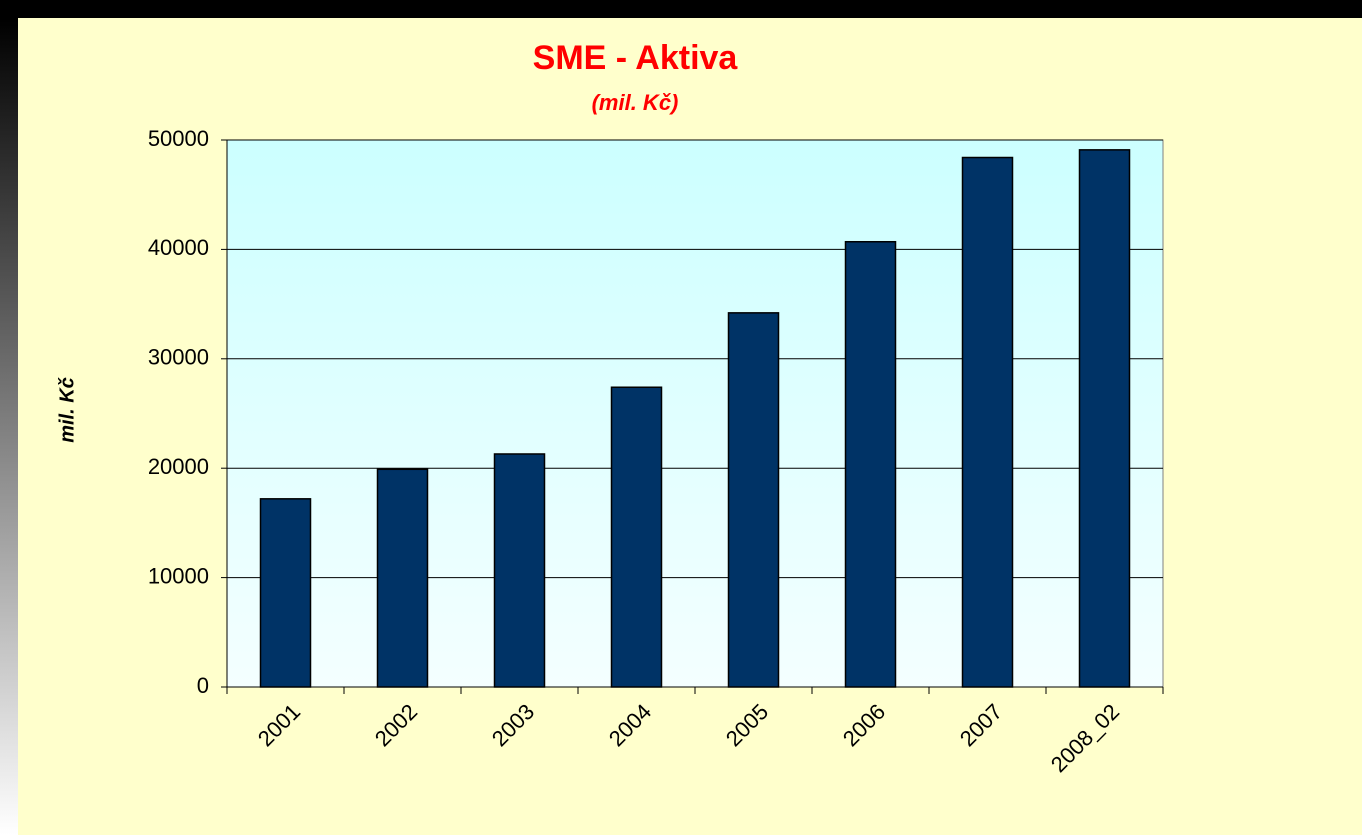 Image resolution: width=1362 pixels, height=835 pixels. I want to click on y-tick-label: 30000, so click(178, 357).